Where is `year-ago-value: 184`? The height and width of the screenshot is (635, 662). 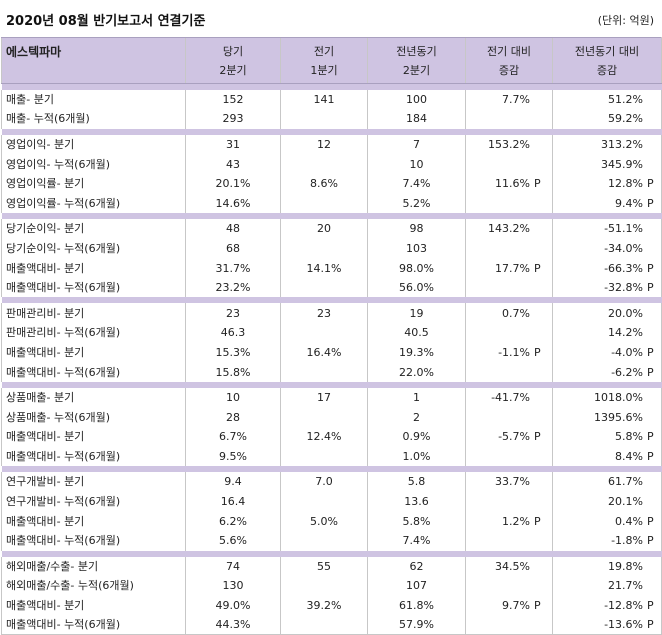 year-ago-value: 184 is located at coordinates (416, 119).